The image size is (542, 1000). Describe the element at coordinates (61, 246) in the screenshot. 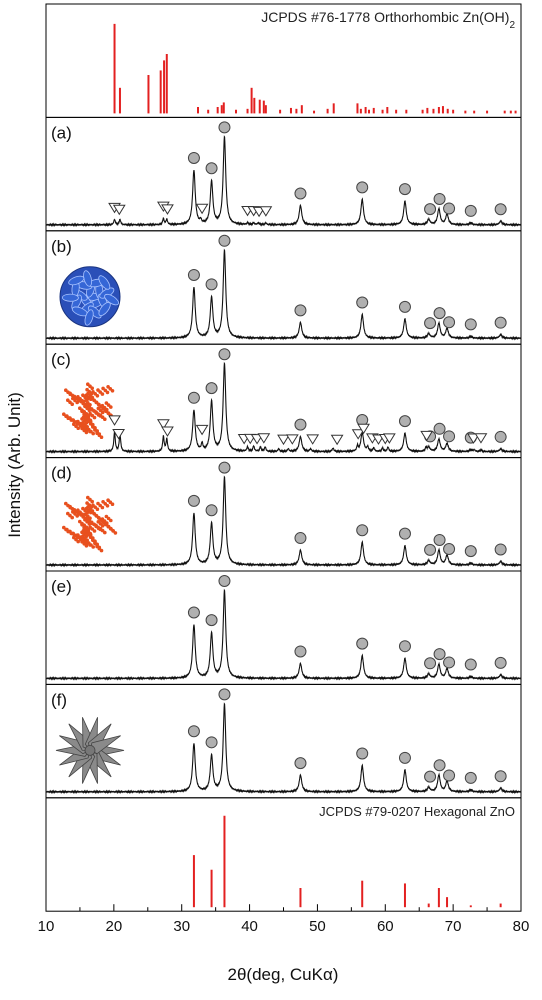

I see `sample-b-label: (b)` at that location.